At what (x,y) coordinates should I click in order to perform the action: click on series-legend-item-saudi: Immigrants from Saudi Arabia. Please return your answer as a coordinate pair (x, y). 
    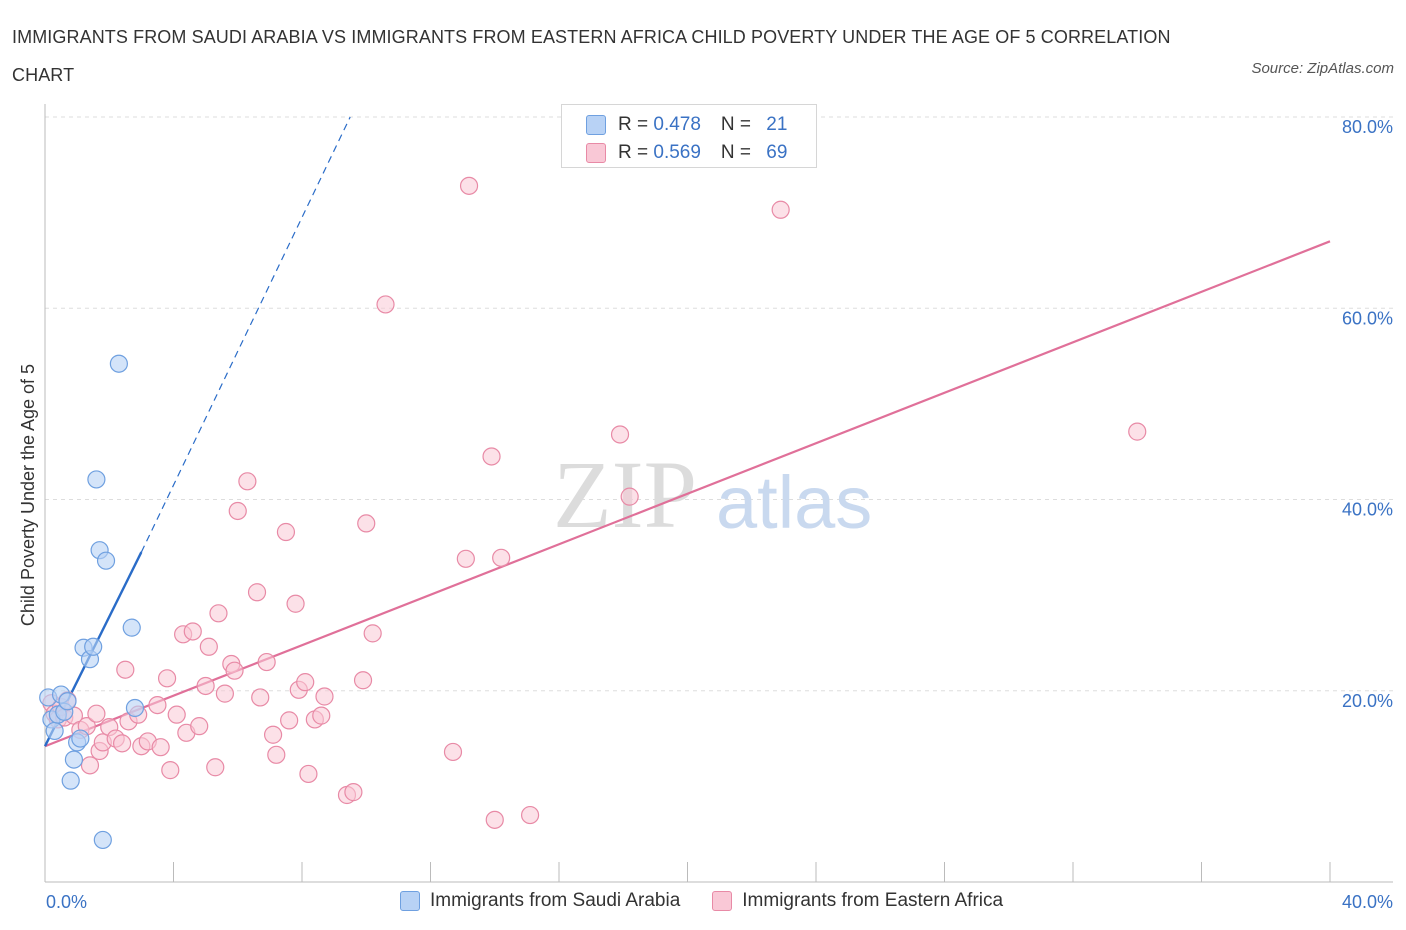
    Looking at the image, I should click on (540, 901).